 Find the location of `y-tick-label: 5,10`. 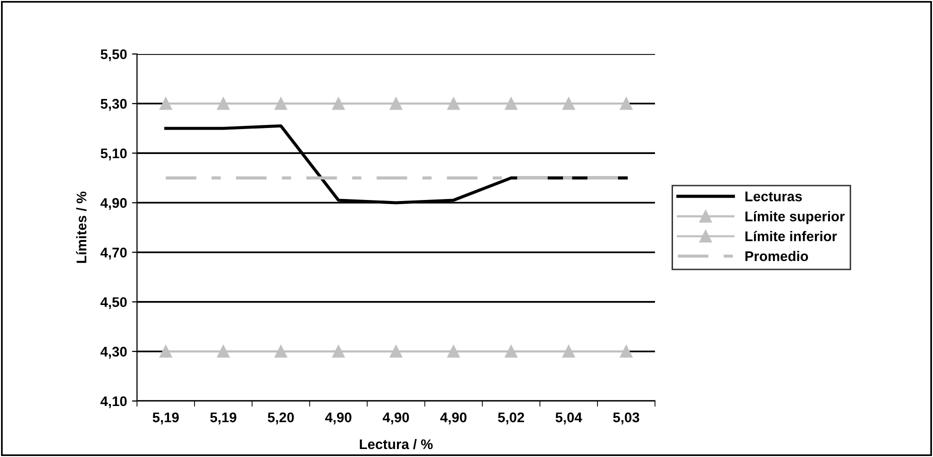

y-tick-label: 5,10 is located at coordinates (113, 154).